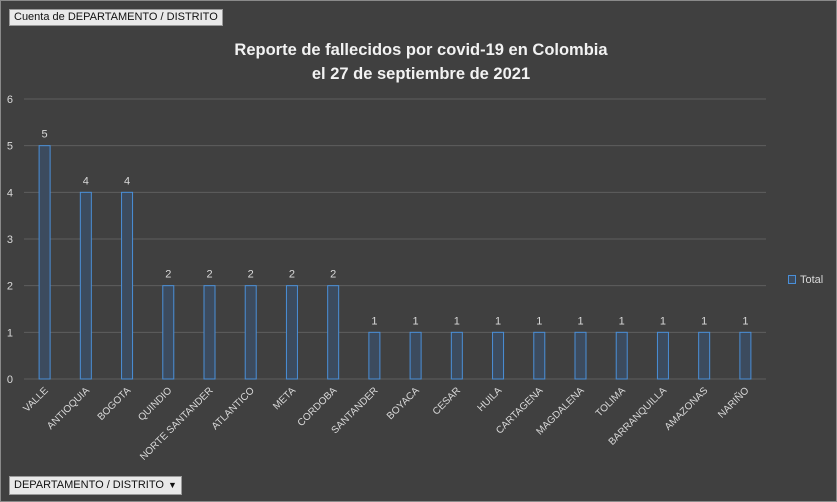 The width and height of the screenshot is (837, 502). What do you see at coordinates (176, 423) in the screenshot?
I see `x-tick-label: NORTE SANTANDER` at bounding box center [176, 423].